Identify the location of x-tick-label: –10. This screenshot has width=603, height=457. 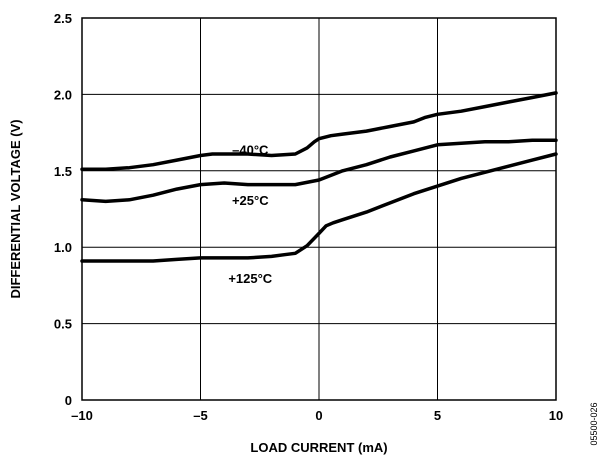
(82, 415).